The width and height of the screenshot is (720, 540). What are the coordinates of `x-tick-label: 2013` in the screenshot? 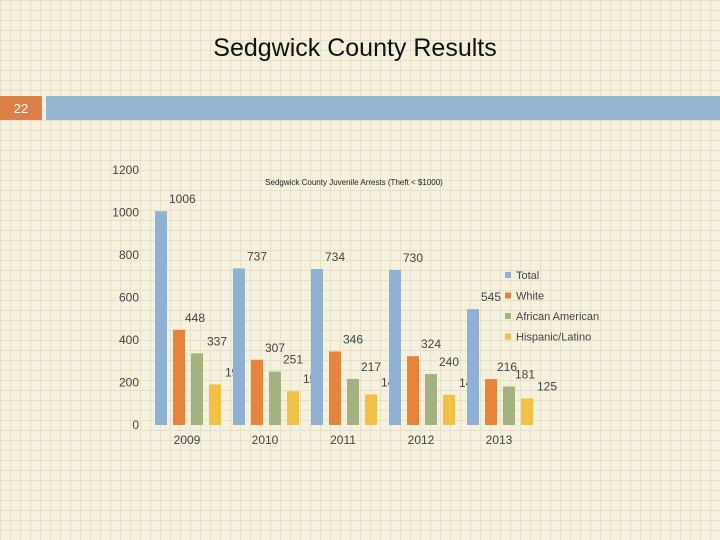 It's located at (499, 440).